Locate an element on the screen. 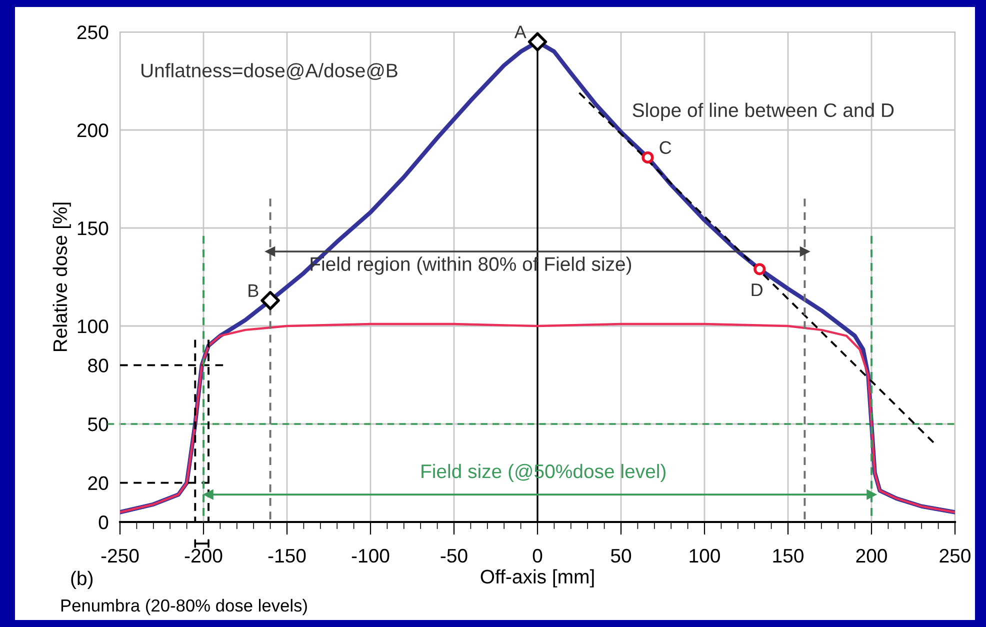 This screenshot has height=627, width=986. x-tick-label: -250 is located at coordinates (120, 555).